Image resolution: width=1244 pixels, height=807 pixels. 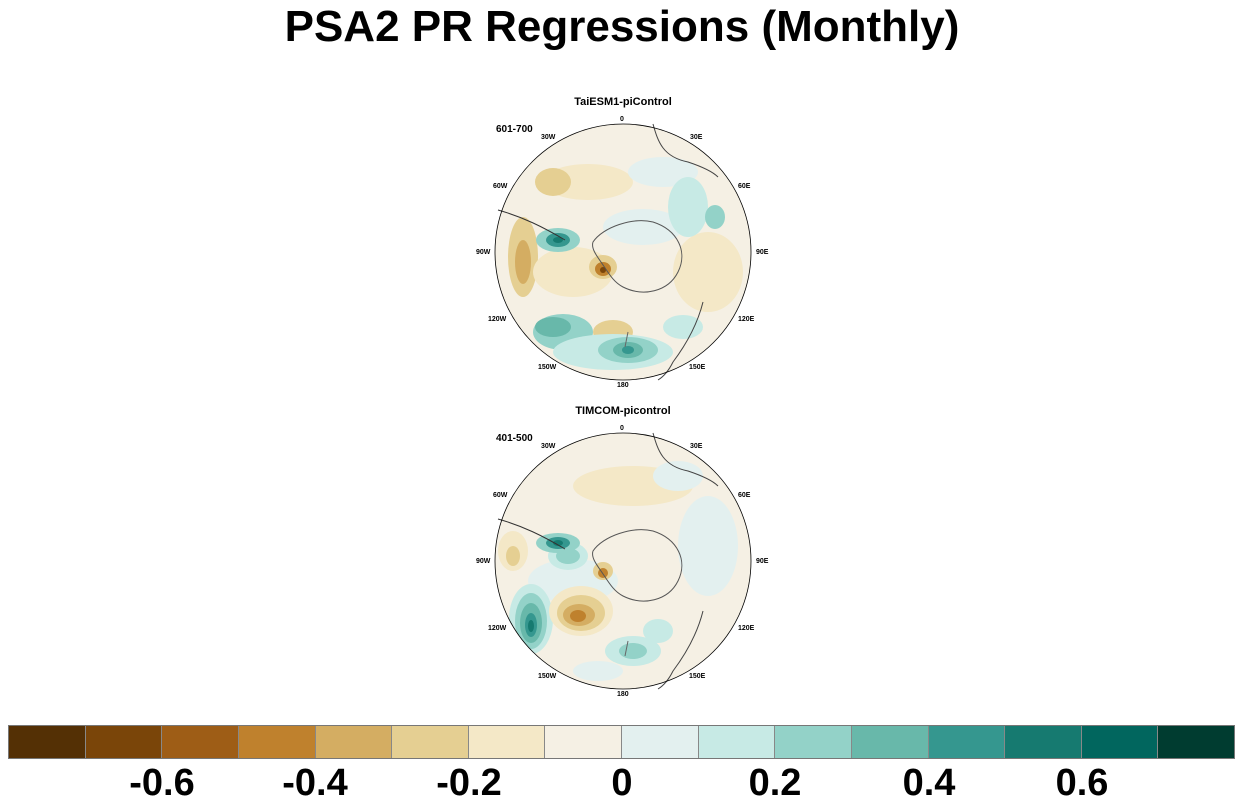 What do you see at coordinates (623, 102) in the screenshot?
I see `panel-1-title: TaiESM1-piControl` at bounding box center [623, 102].